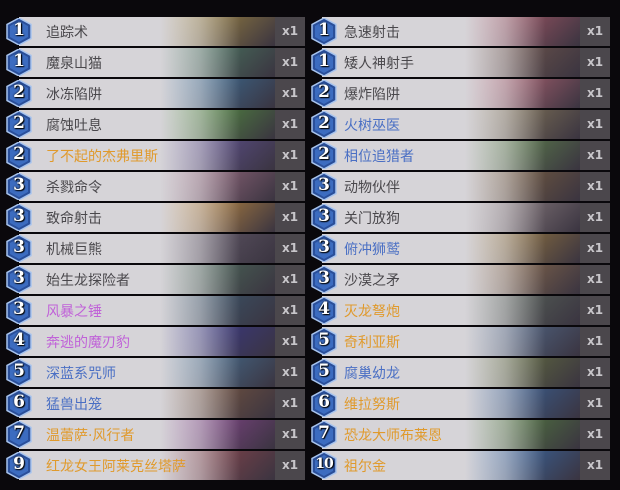  I want to click on card-row: 杀戮命令 x1 3, so click(155, 186).